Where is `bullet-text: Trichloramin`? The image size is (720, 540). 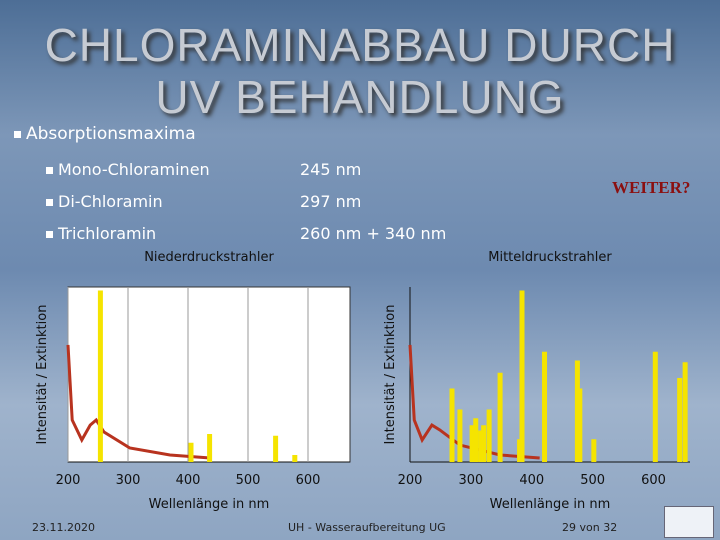 bullet-text: Trichloramin is located at coordinates (107, 233).